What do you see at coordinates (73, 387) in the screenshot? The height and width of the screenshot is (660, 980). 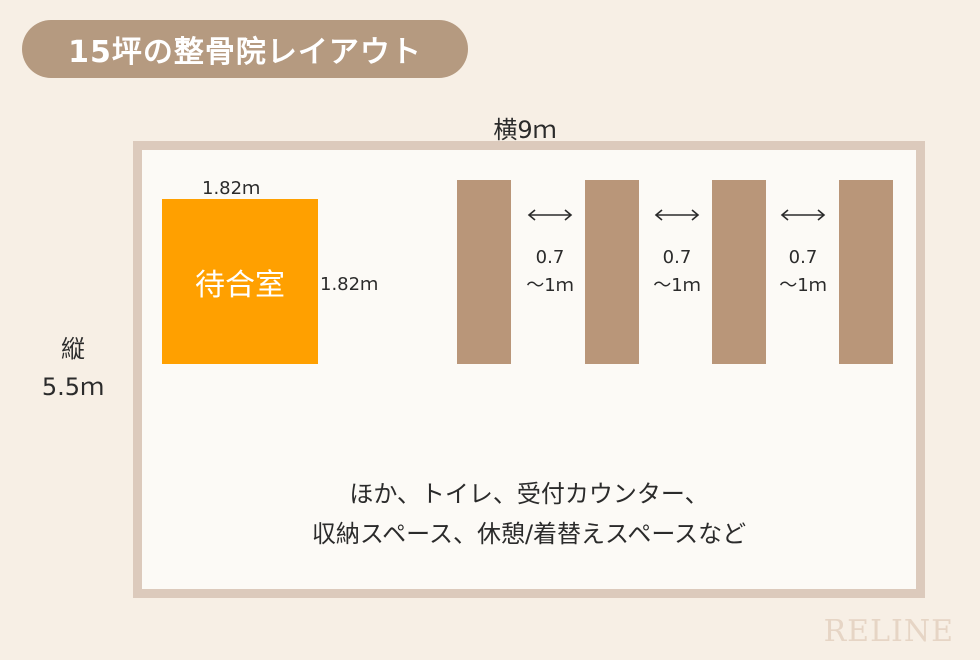 I see `height-label-line2: 5.5ｍ` at bounding box center [73, 387].